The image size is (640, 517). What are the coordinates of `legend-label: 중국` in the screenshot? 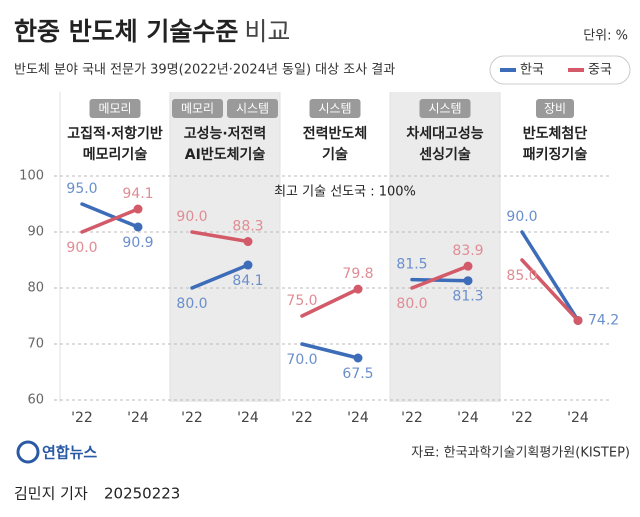 It's located at (600, 70).